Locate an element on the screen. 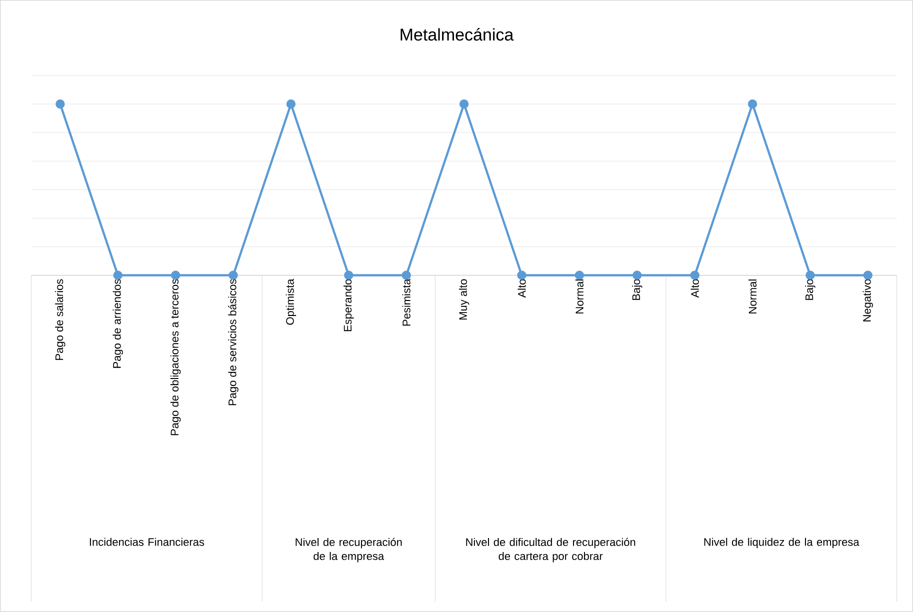  x-tick-label: Pago de salarios is located at coordinates (60, 319).